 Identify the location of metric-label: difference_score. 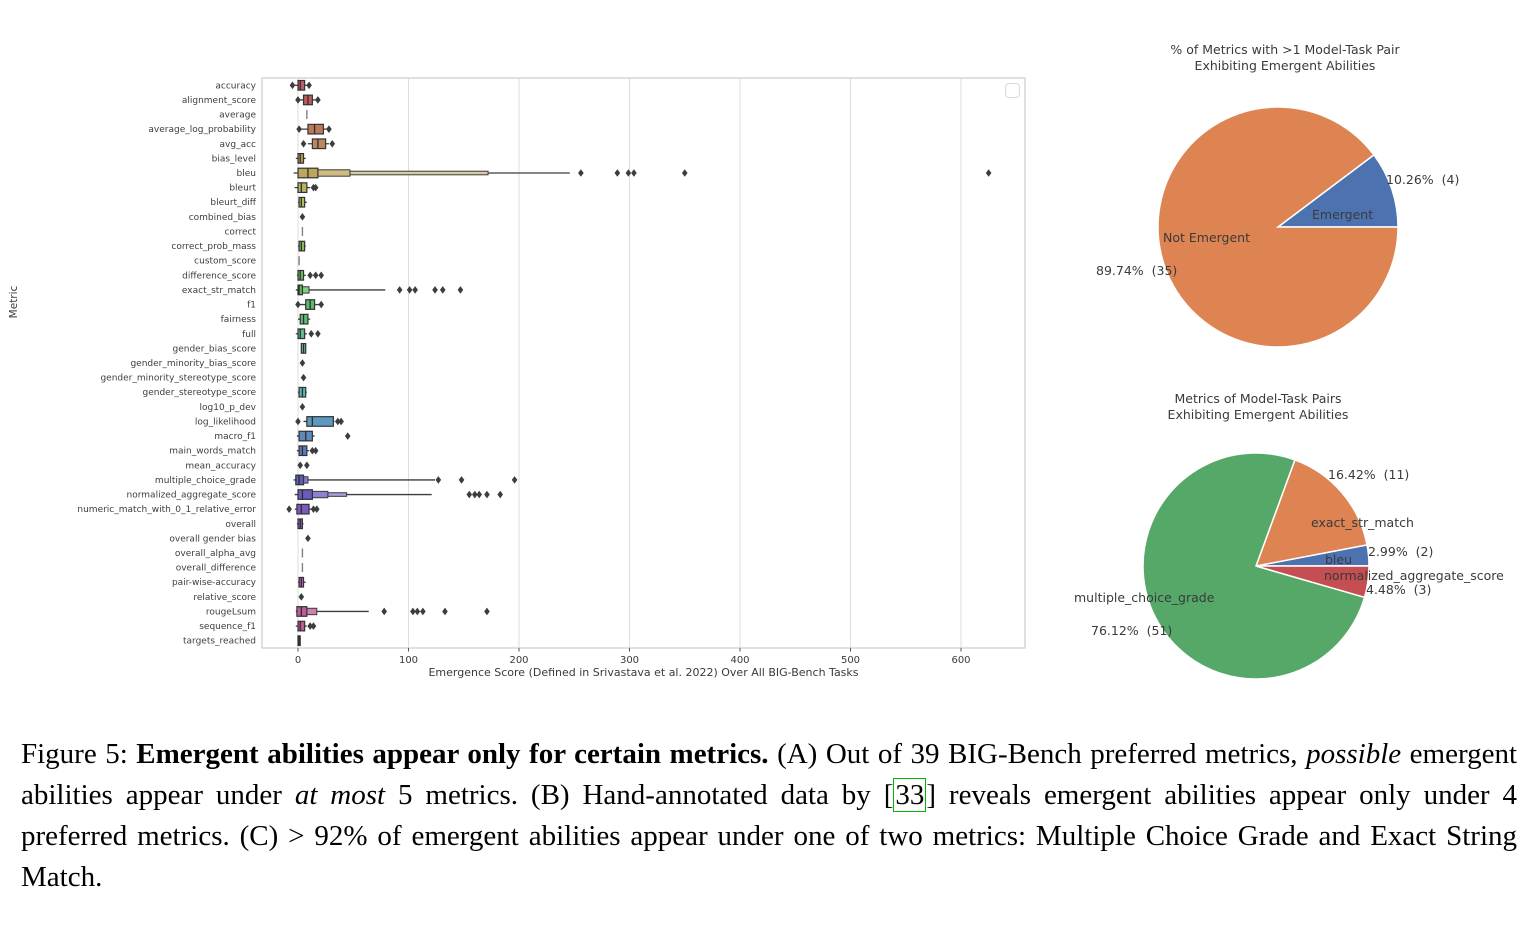
(219, 276).